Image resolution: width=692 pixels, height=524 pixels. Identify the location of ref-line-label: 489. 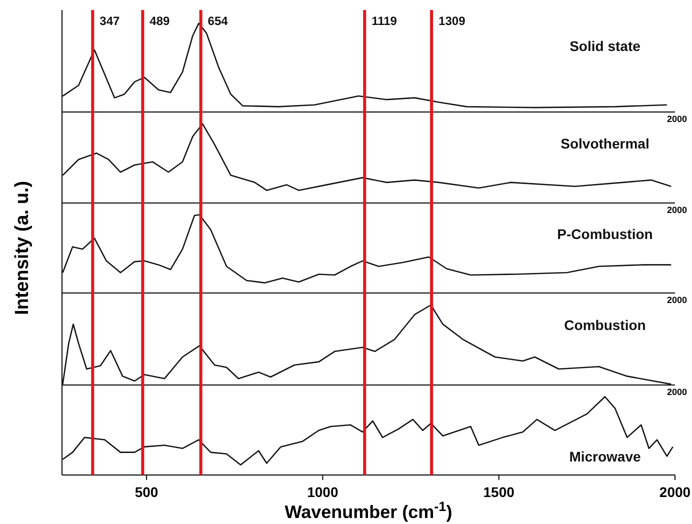
(160, 21).